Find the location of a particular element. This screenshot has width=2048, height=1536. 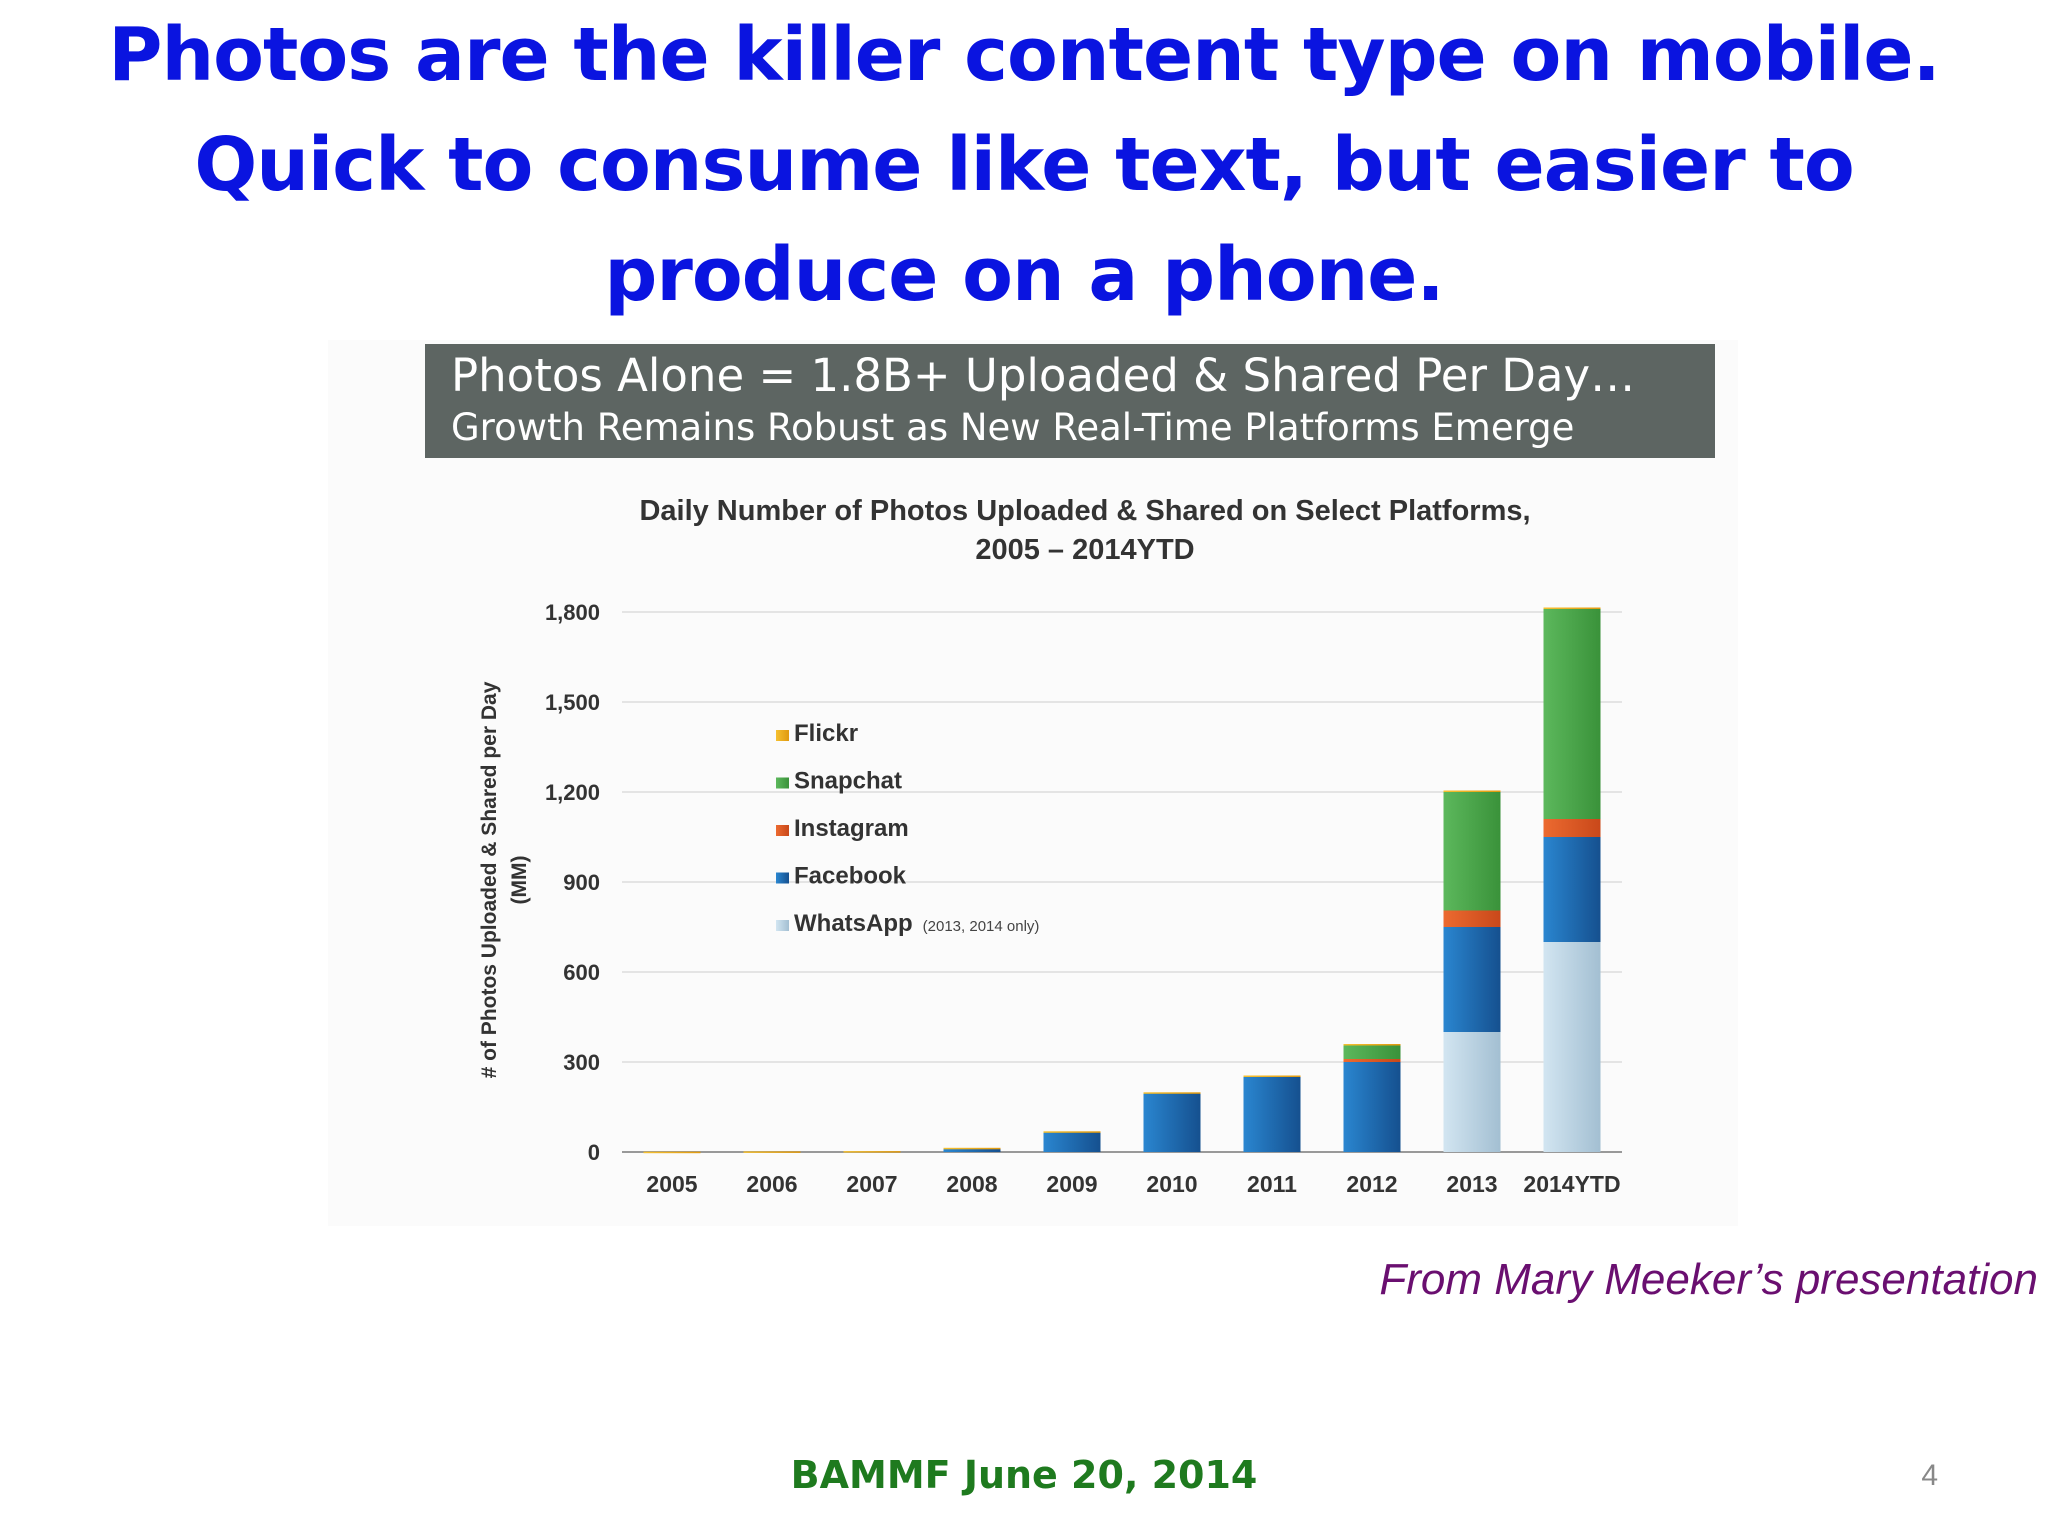

legend-swatch-snapchat is located at coordinates (782, 783).